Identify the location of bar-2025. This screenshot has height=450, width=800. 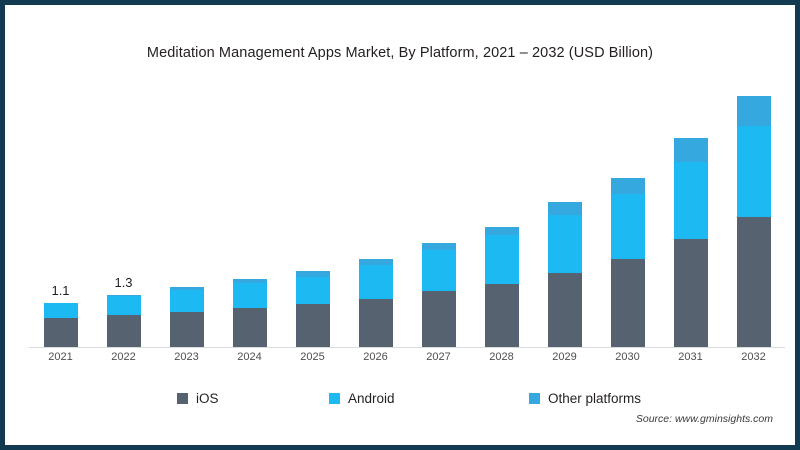
(312, 308).